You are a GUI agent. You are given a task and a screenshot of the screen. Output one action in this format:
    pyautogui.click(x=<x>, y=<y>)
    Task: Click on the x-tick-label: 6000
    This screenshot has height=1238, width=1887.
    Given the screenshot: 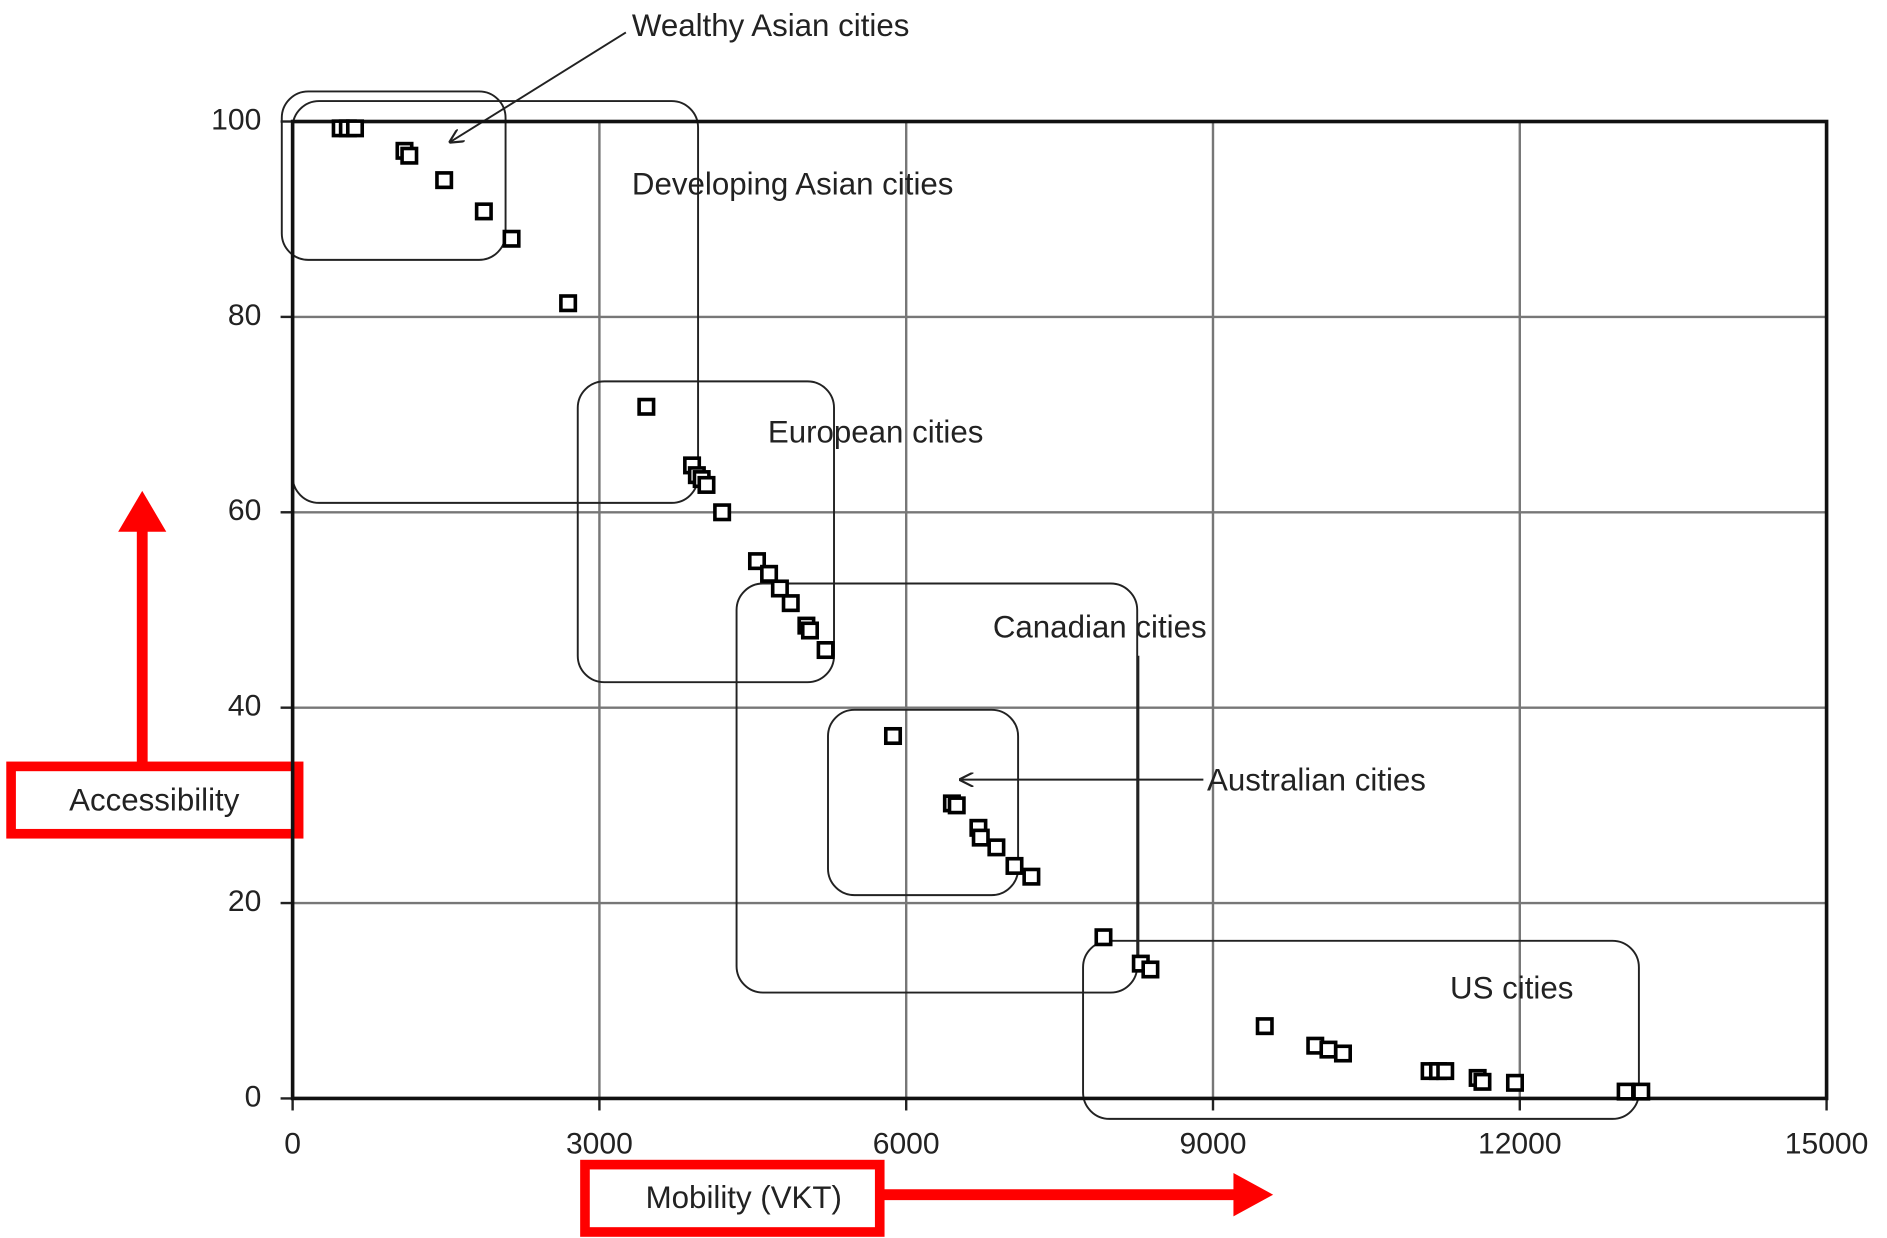 What is the action you would take?
    pyautogui.click(x=906, y=1143)
    